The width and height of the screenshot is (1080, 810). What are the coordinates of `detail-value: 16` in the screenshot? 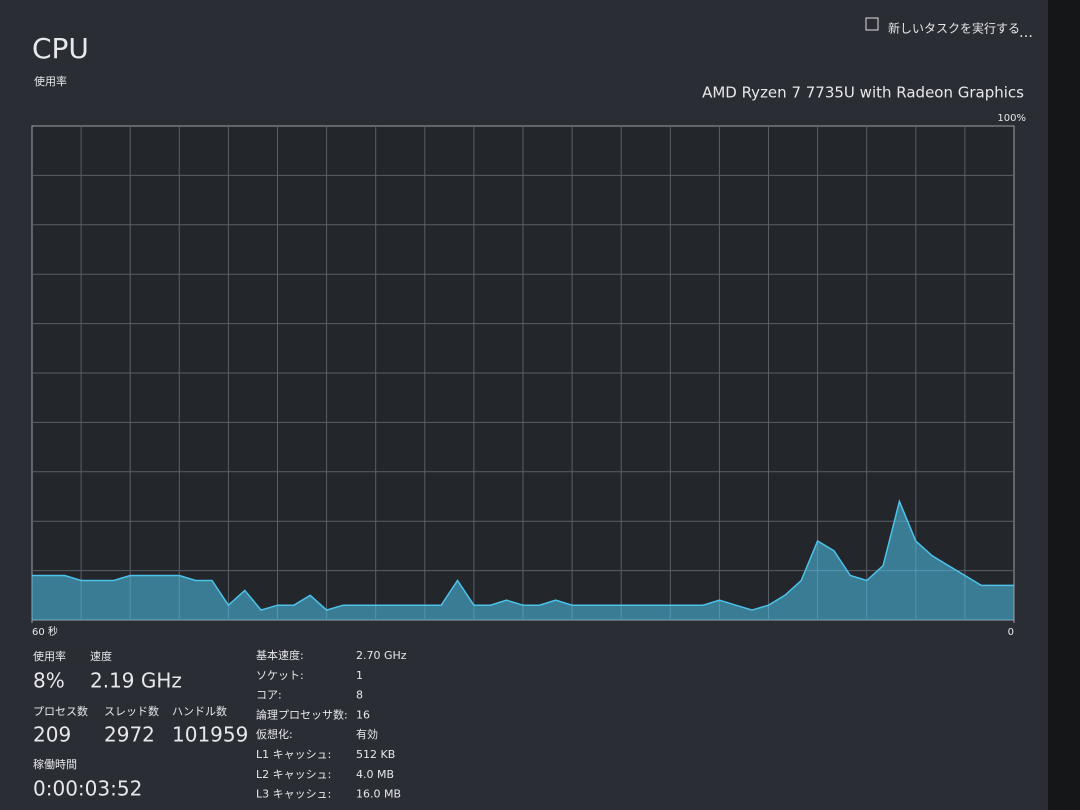 It's located at (363, 714).